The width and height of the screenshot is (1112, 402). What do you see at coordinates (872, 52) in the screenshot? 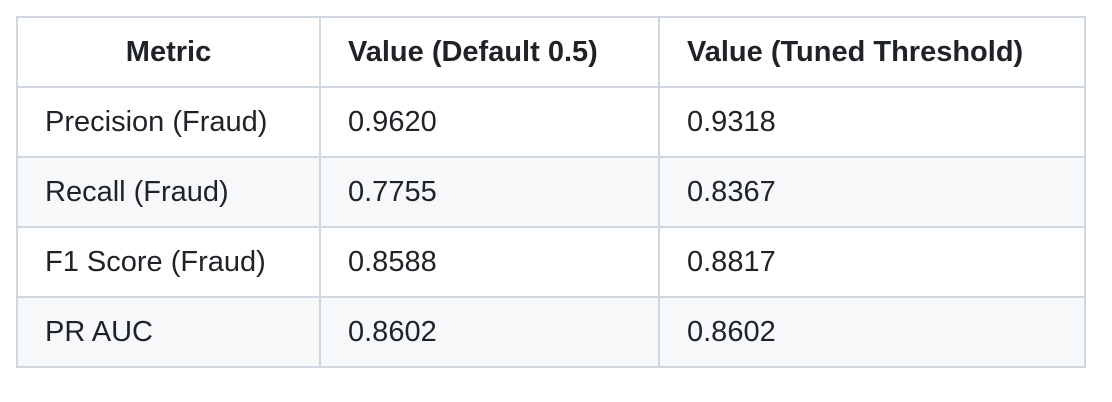
I see `header-value-tuned: Value (Tuned Threshold)` at bounding box center [872, 52].